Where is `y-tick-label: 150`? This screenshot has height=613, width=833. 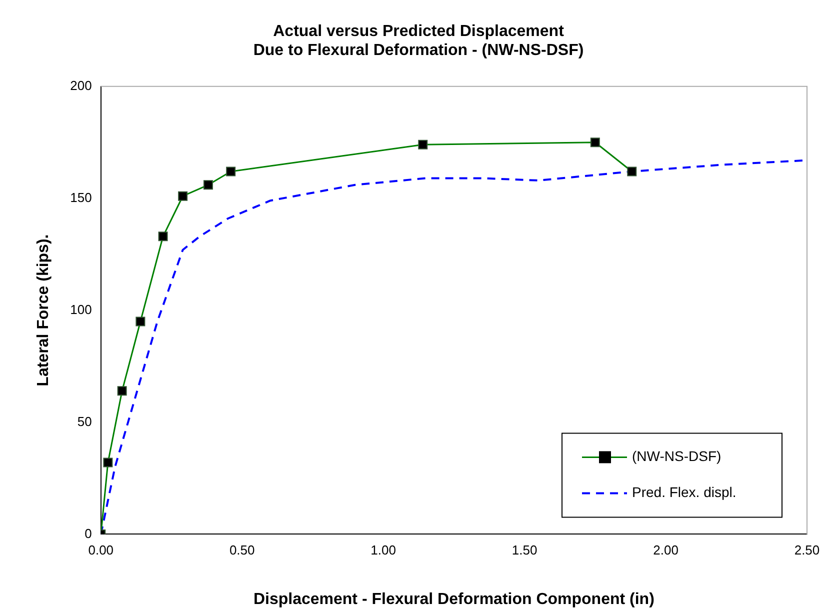
y-tick-label: 150 is located at coordinates (81, 197).